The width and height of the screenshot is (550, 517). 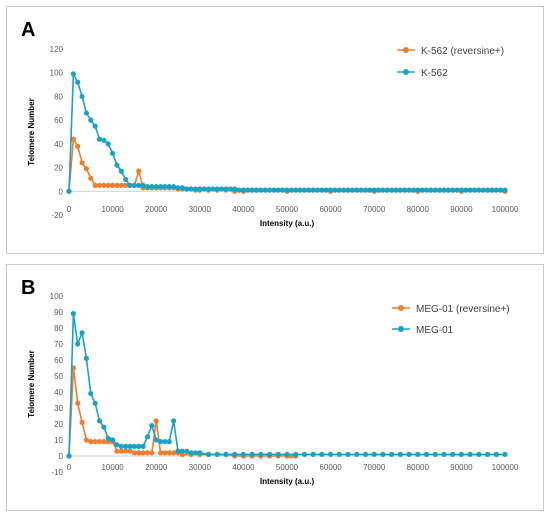 What do you see at coordinates (58, 360) in the screenshot?
I see `y-tick-label: 60` at bounding box center [58, 360].